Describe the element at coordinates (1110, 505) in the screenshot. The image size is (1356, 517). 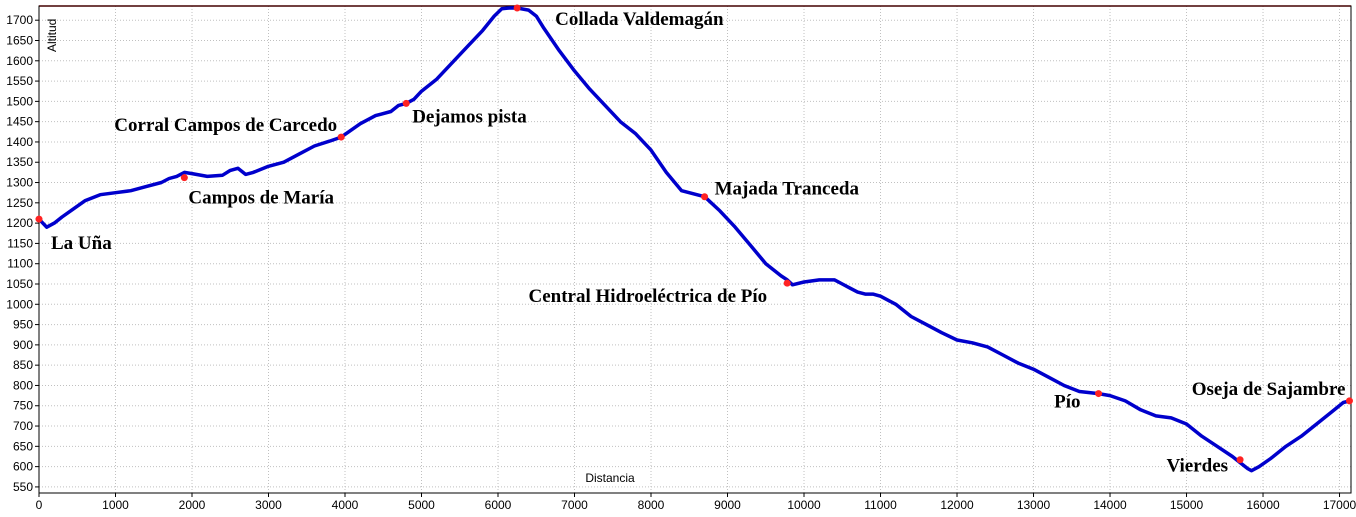
I see `x-tick-label: 14000` at that location.